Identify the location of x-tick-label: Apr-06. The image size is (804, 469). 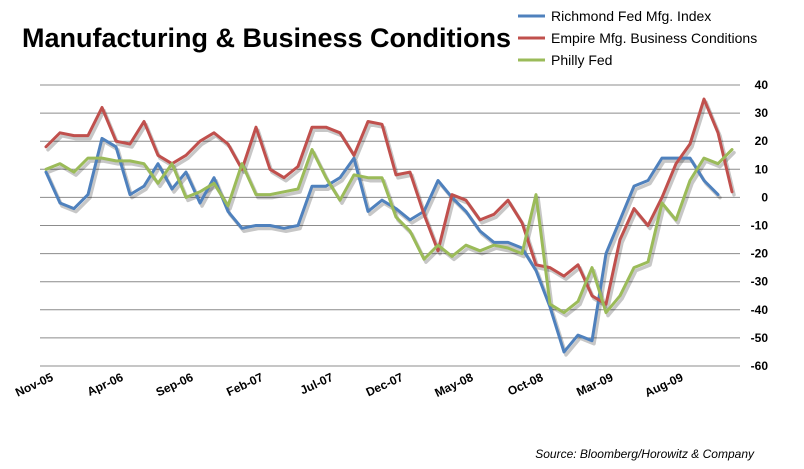
(105, 384).